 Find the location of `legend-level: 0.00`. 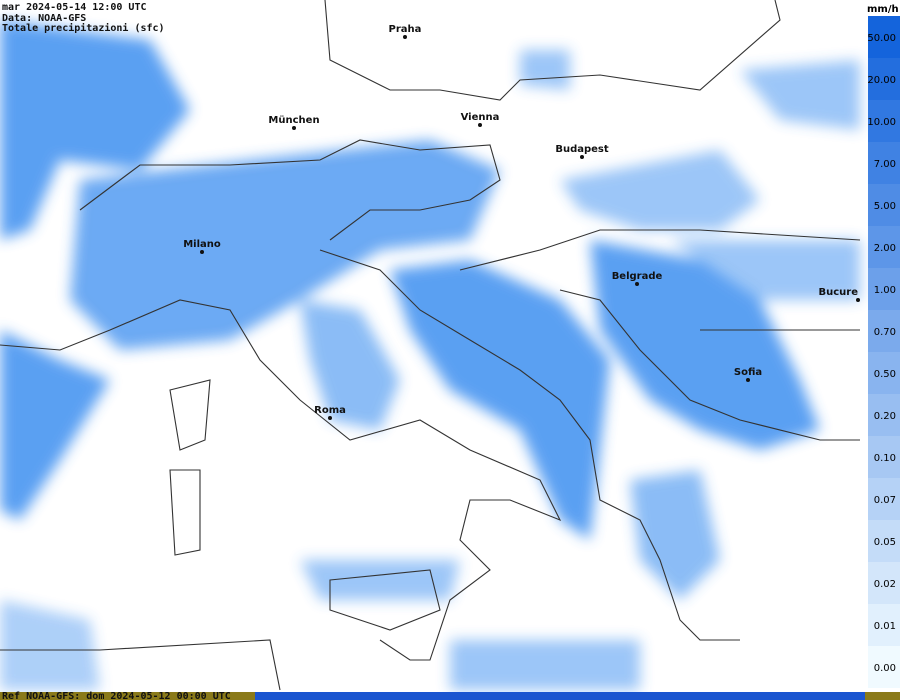

legend-level: 0.00 is located at coordinates (885, 668).